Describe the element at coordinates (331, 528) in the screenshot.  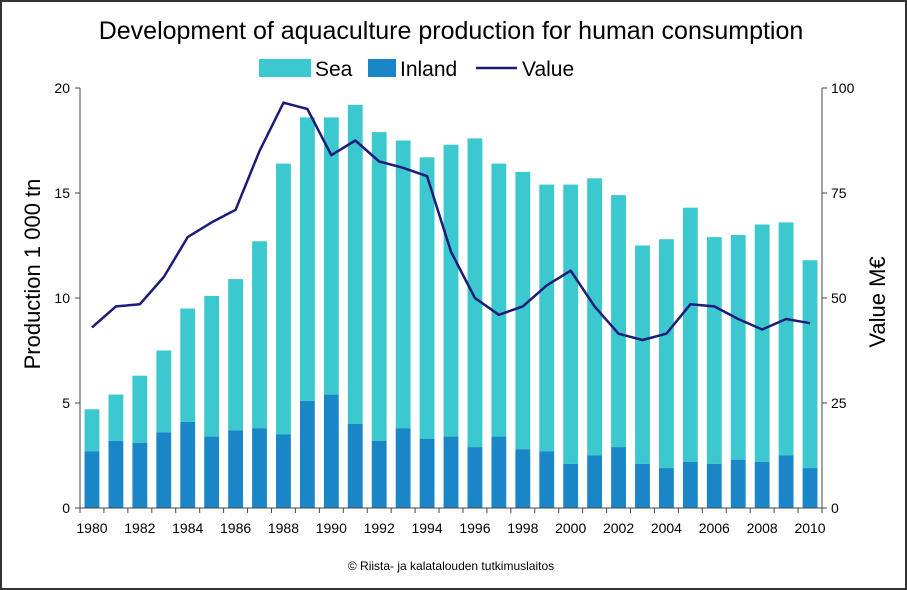
I see `x-tick-label: 1990` at that location.